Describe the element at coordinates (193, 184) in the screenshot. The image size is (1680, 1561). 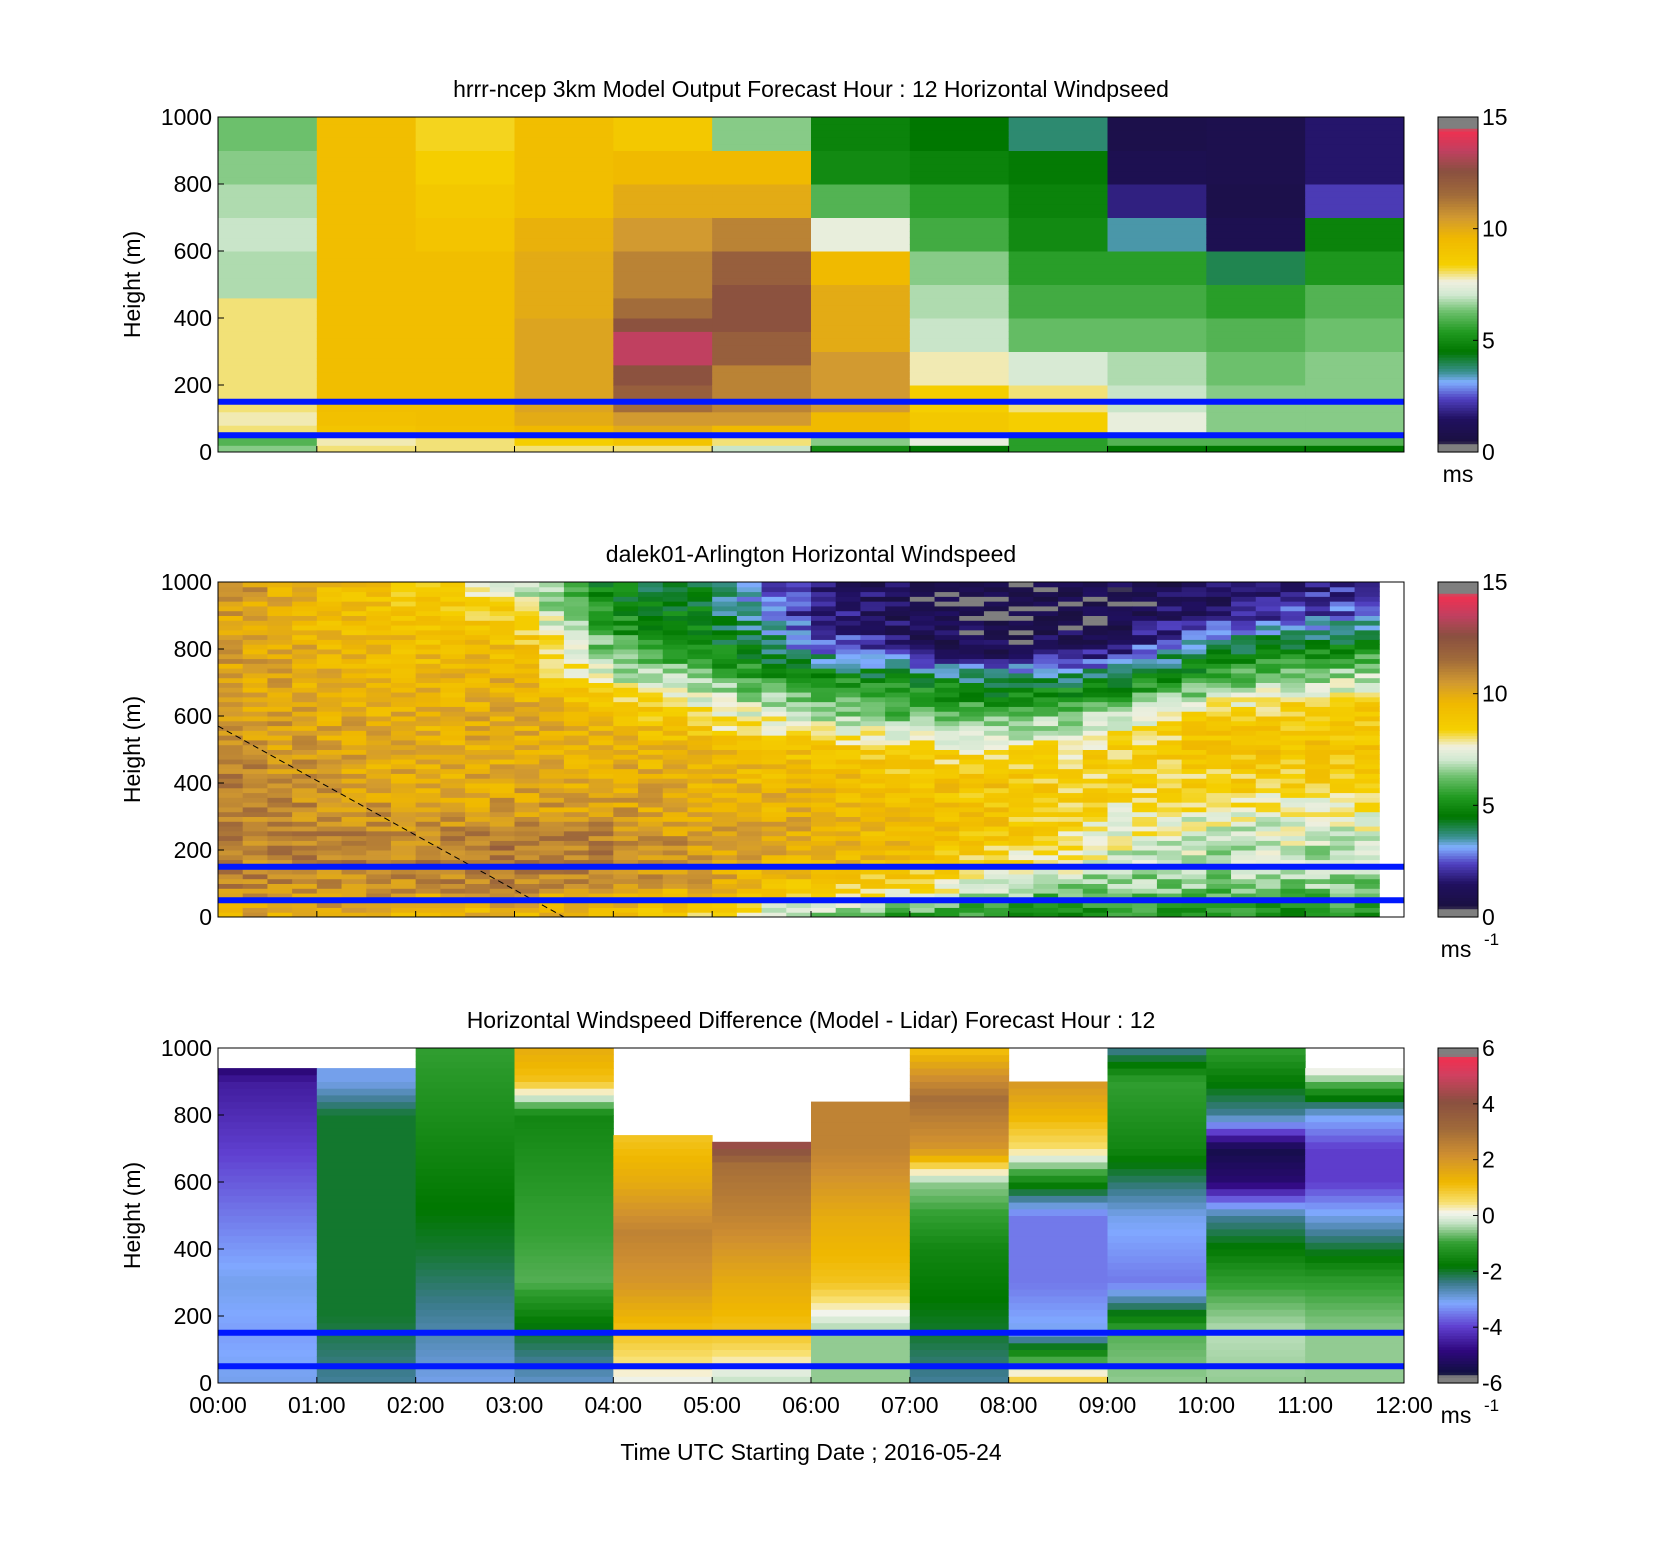
I see `y-tick-label: 800` at that location.